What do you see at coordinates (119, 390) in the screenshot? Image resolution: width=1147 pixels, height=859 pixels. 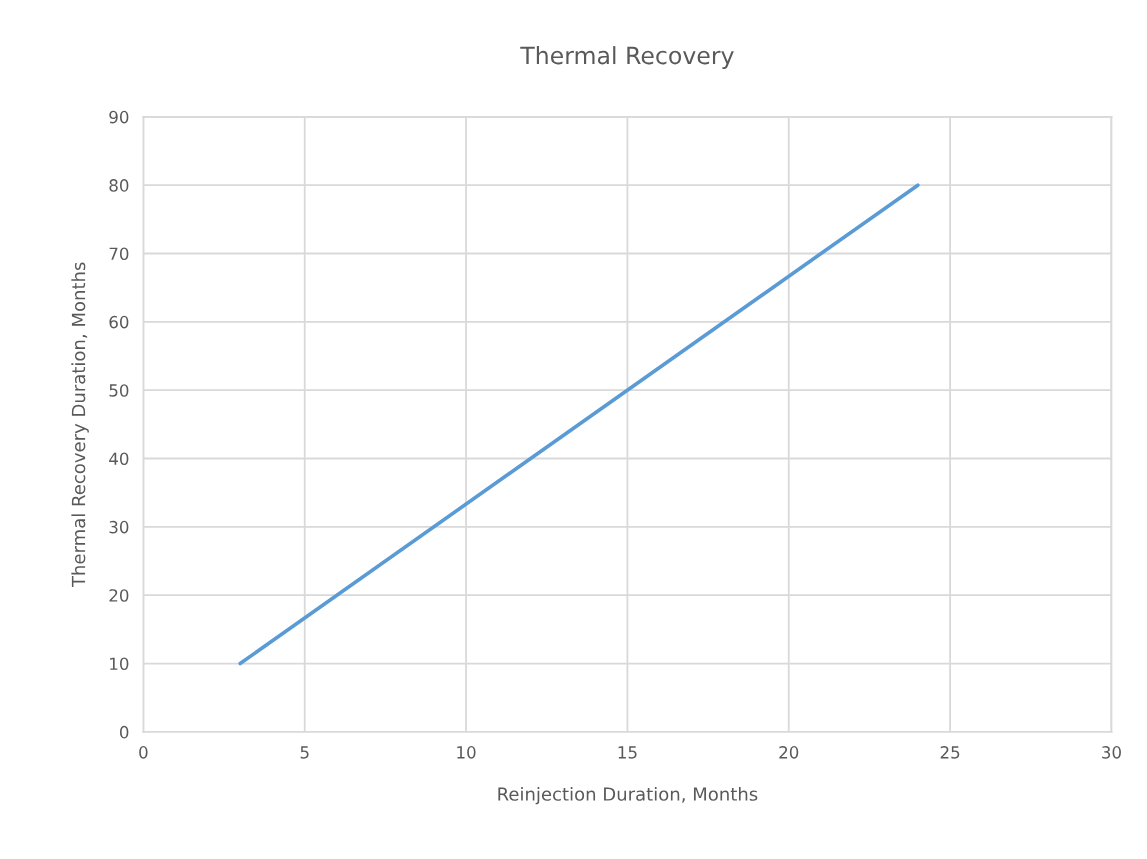 I see `y-tick-label: 50` at bounding box center [119, 390].